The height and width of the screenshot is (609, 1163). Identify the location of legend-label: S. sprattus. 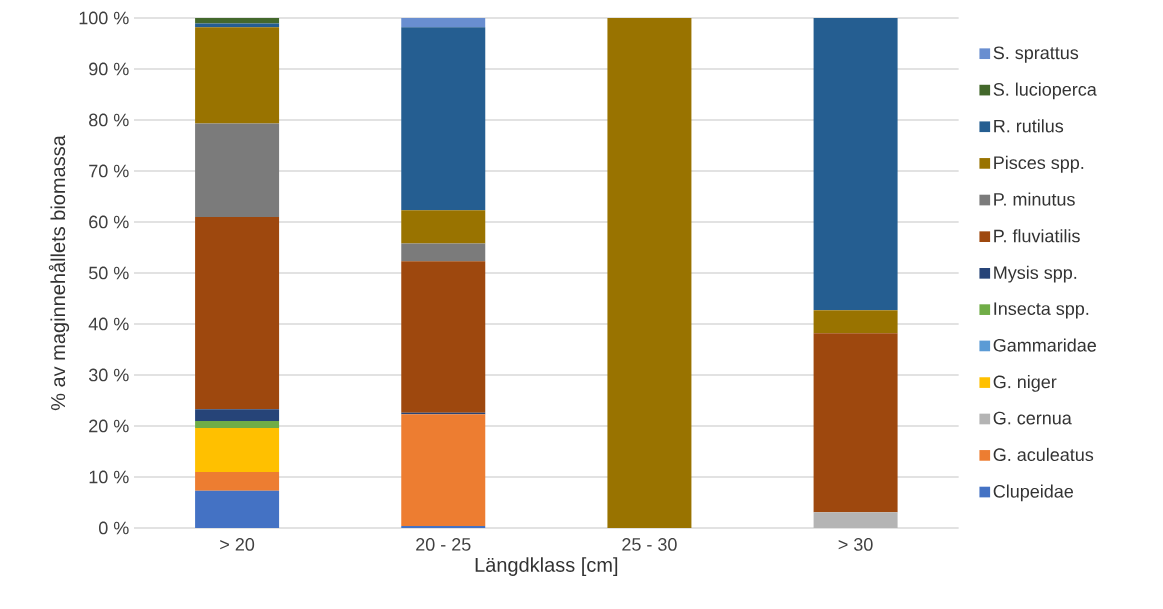
(1036, 54).